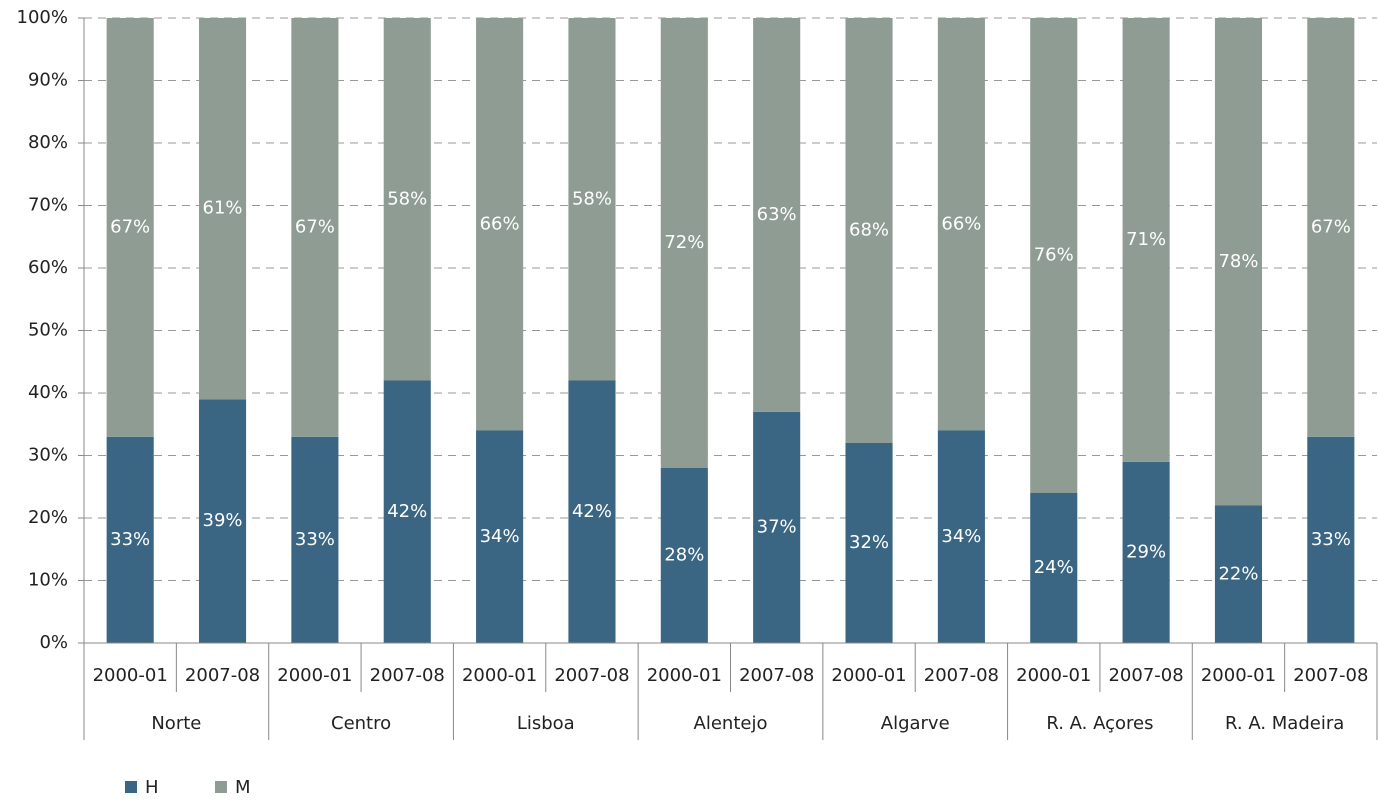  What do you see at coordinates (152, 787) in the screenshot?
I see `legend-label: H` at bounding box center [152, 787].